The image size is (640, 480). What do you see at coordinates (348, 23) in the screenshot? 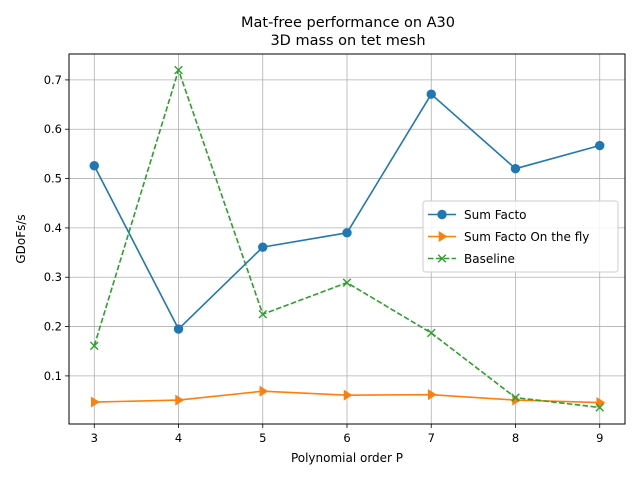
I see `chart-title: Mat-free performance on A30` at bounding box center [348, 23].